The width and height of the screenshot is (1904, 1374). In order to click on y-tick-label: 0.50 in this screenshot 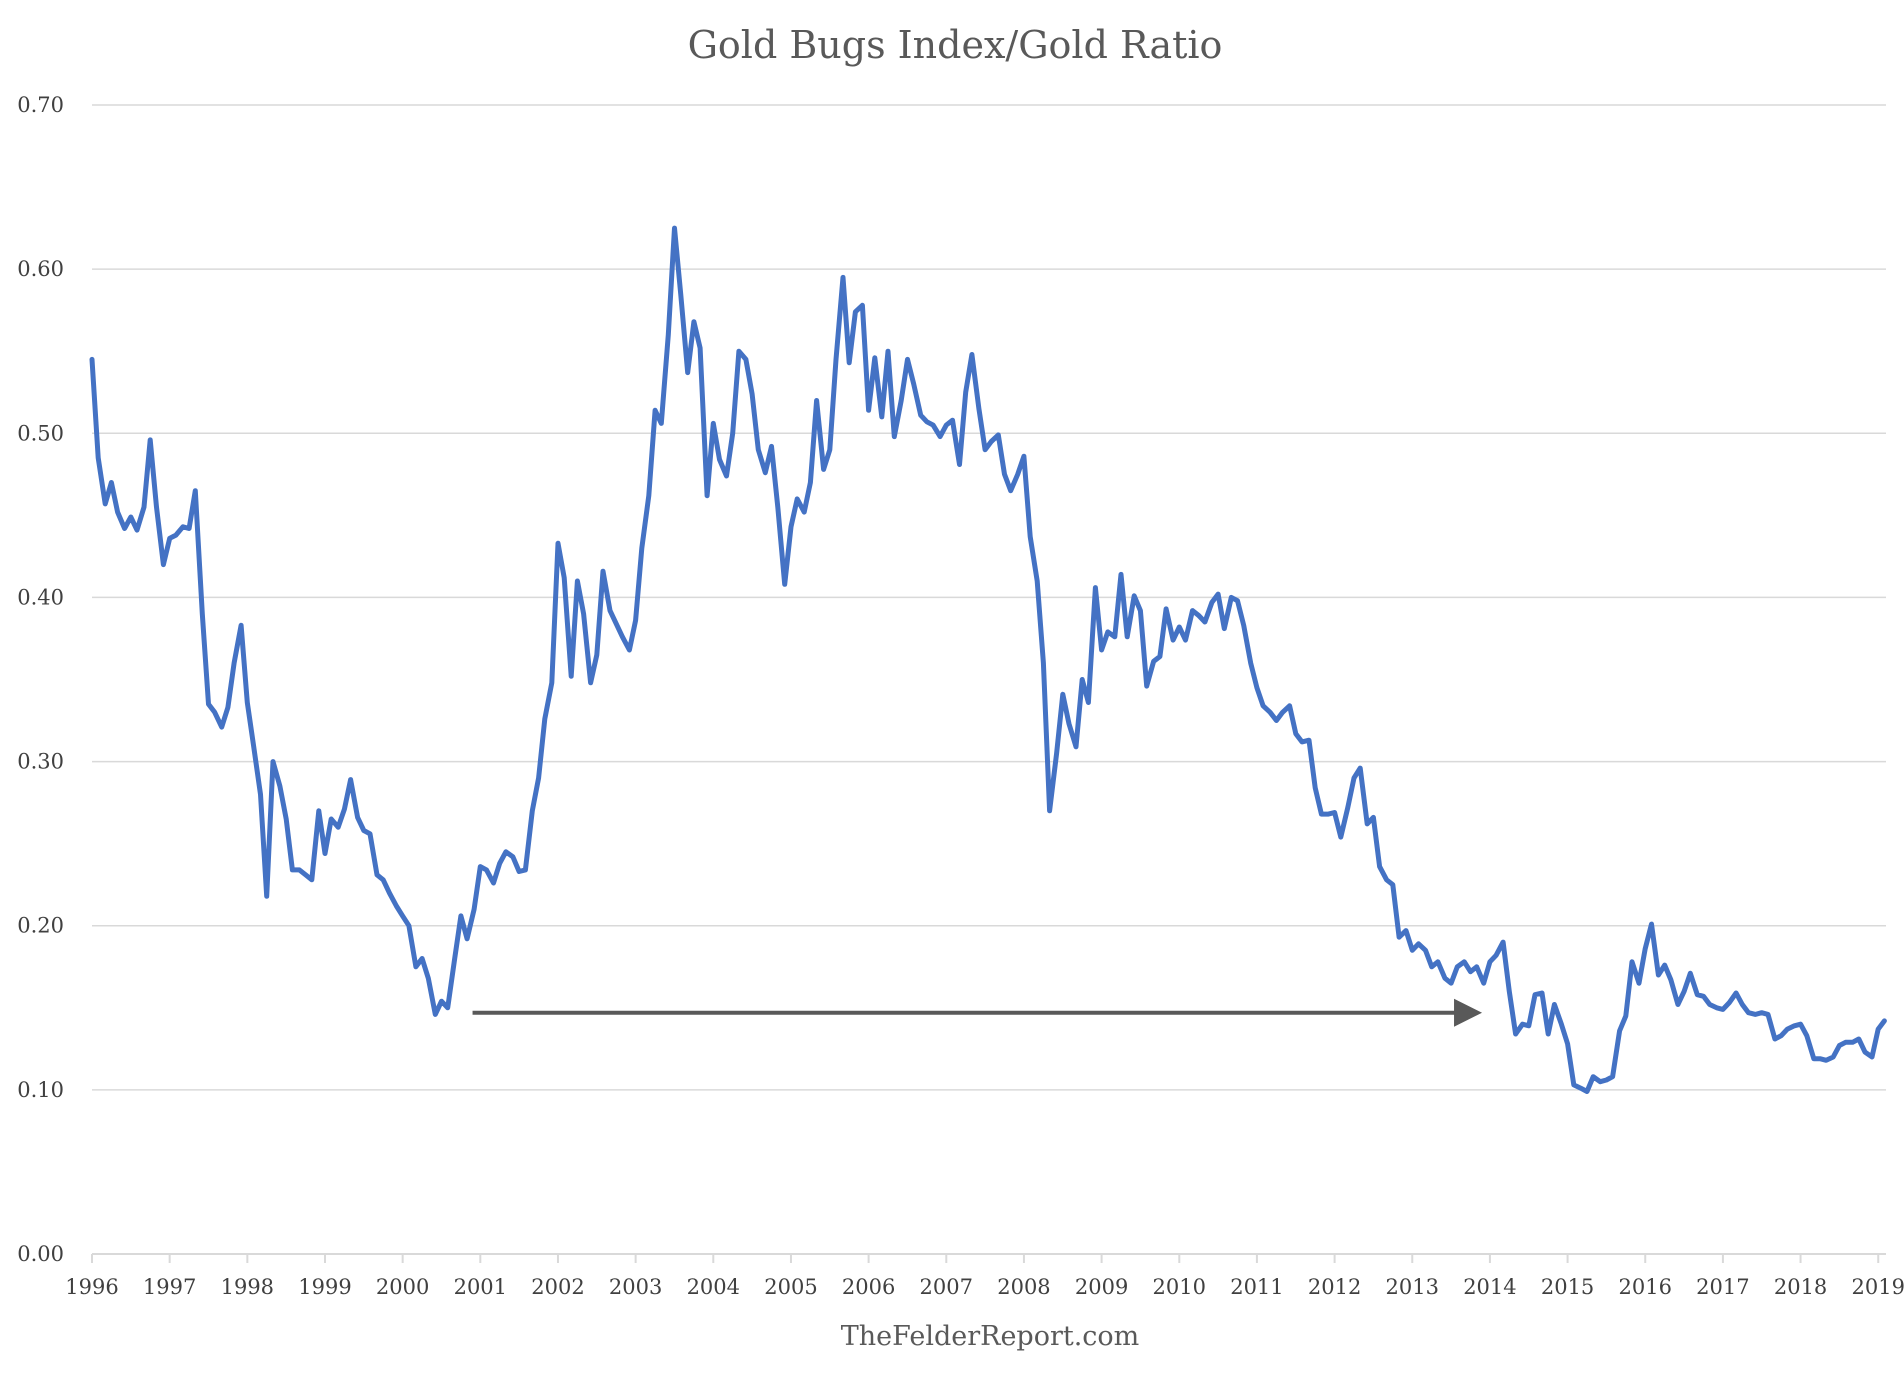, I will do `click(40, 433)`.